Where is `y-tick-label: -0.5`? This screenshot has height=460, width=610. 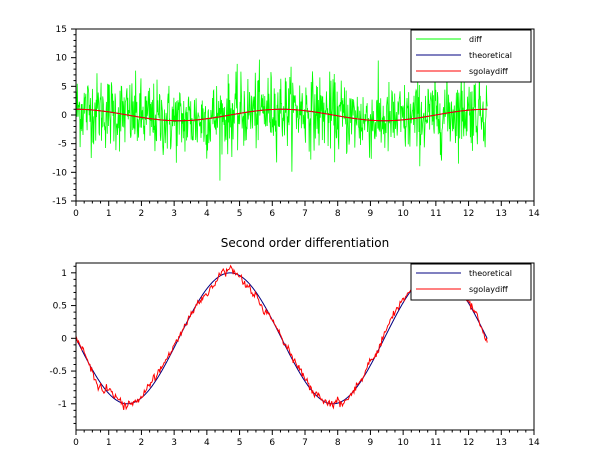
y-tick-label: -0.5 is located at coordinates (58, 372).